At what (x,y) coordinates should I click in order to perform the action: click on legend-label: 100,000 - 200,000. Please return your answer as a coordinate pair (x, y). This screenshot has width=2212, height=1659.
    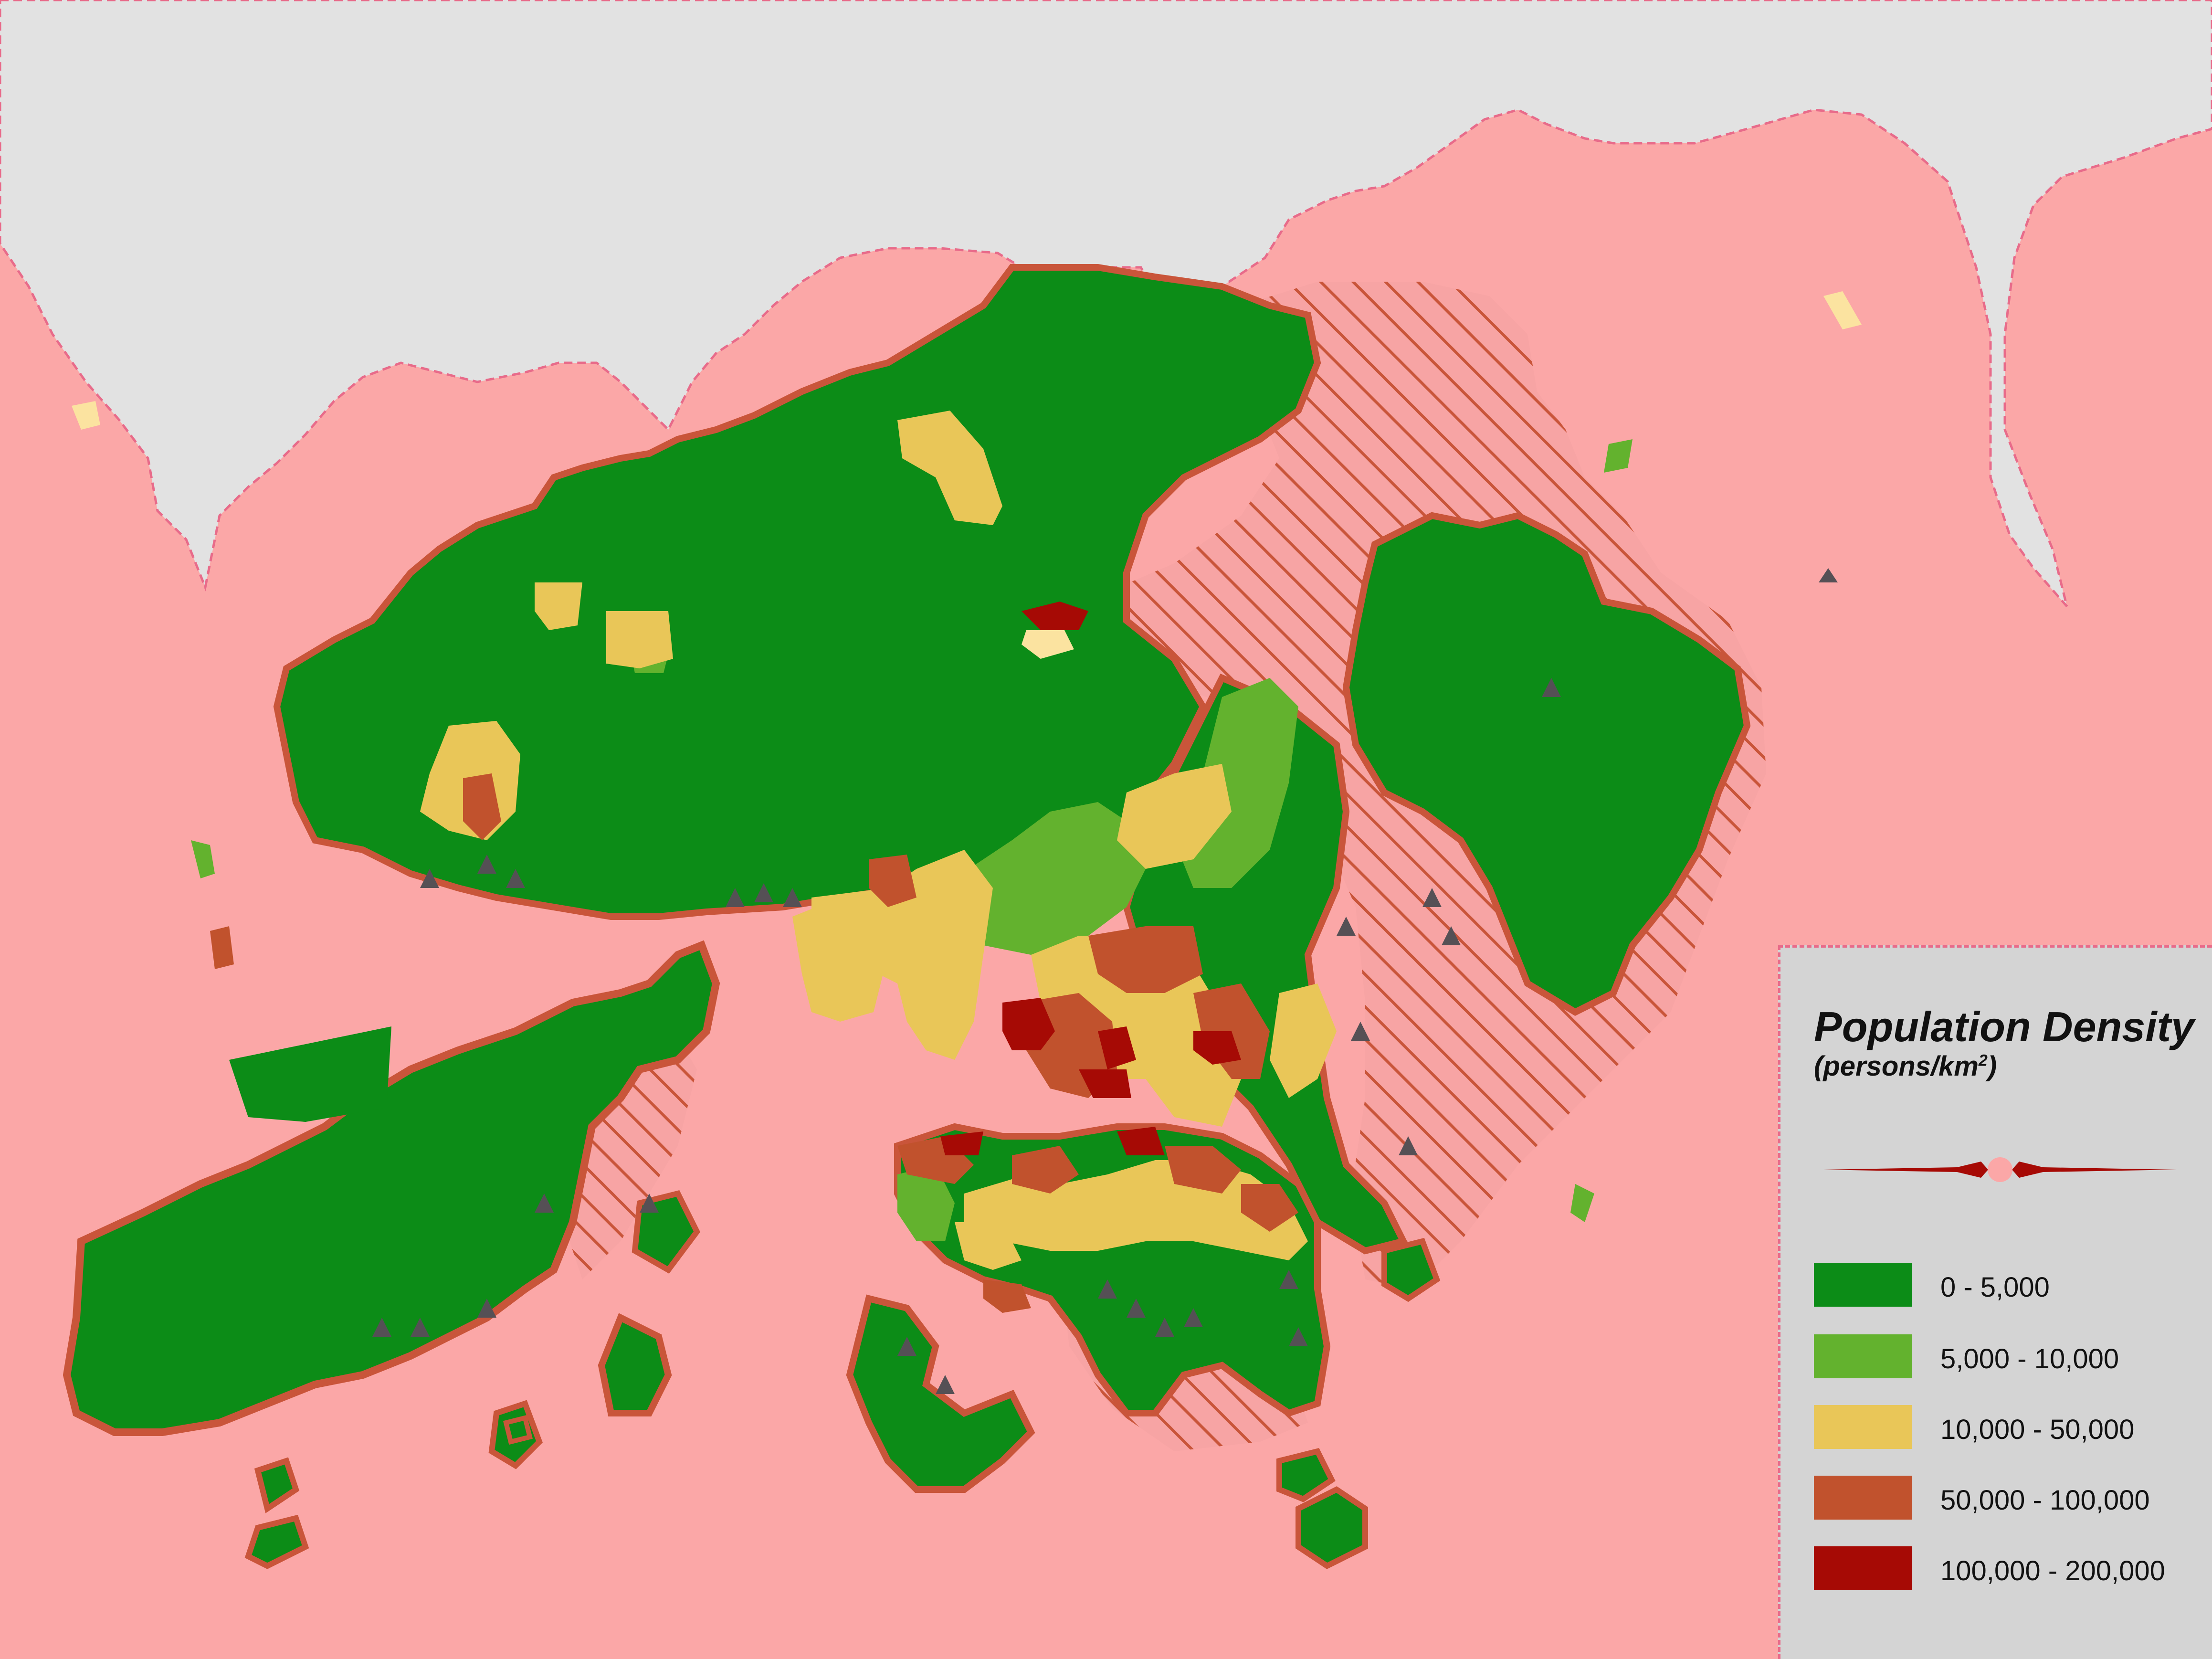
    Looking at the image, I should click on (2052, 1571).